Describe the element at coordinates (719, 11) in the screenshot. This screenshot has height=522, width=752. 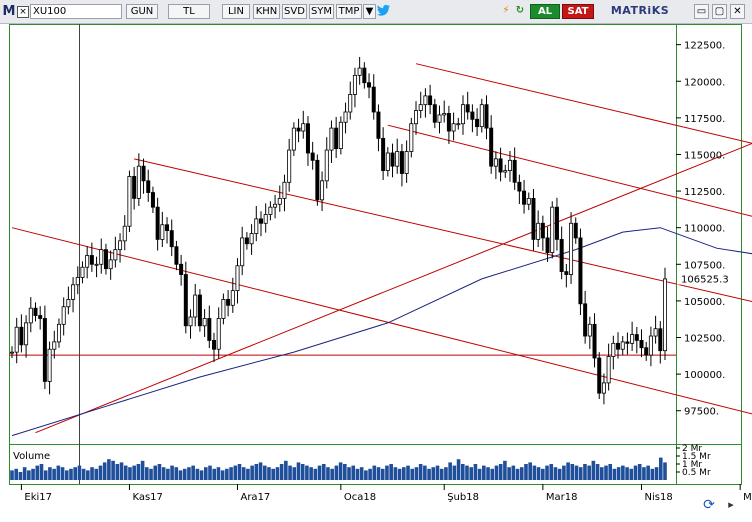
I see `maximize-button: ▢` at that location.